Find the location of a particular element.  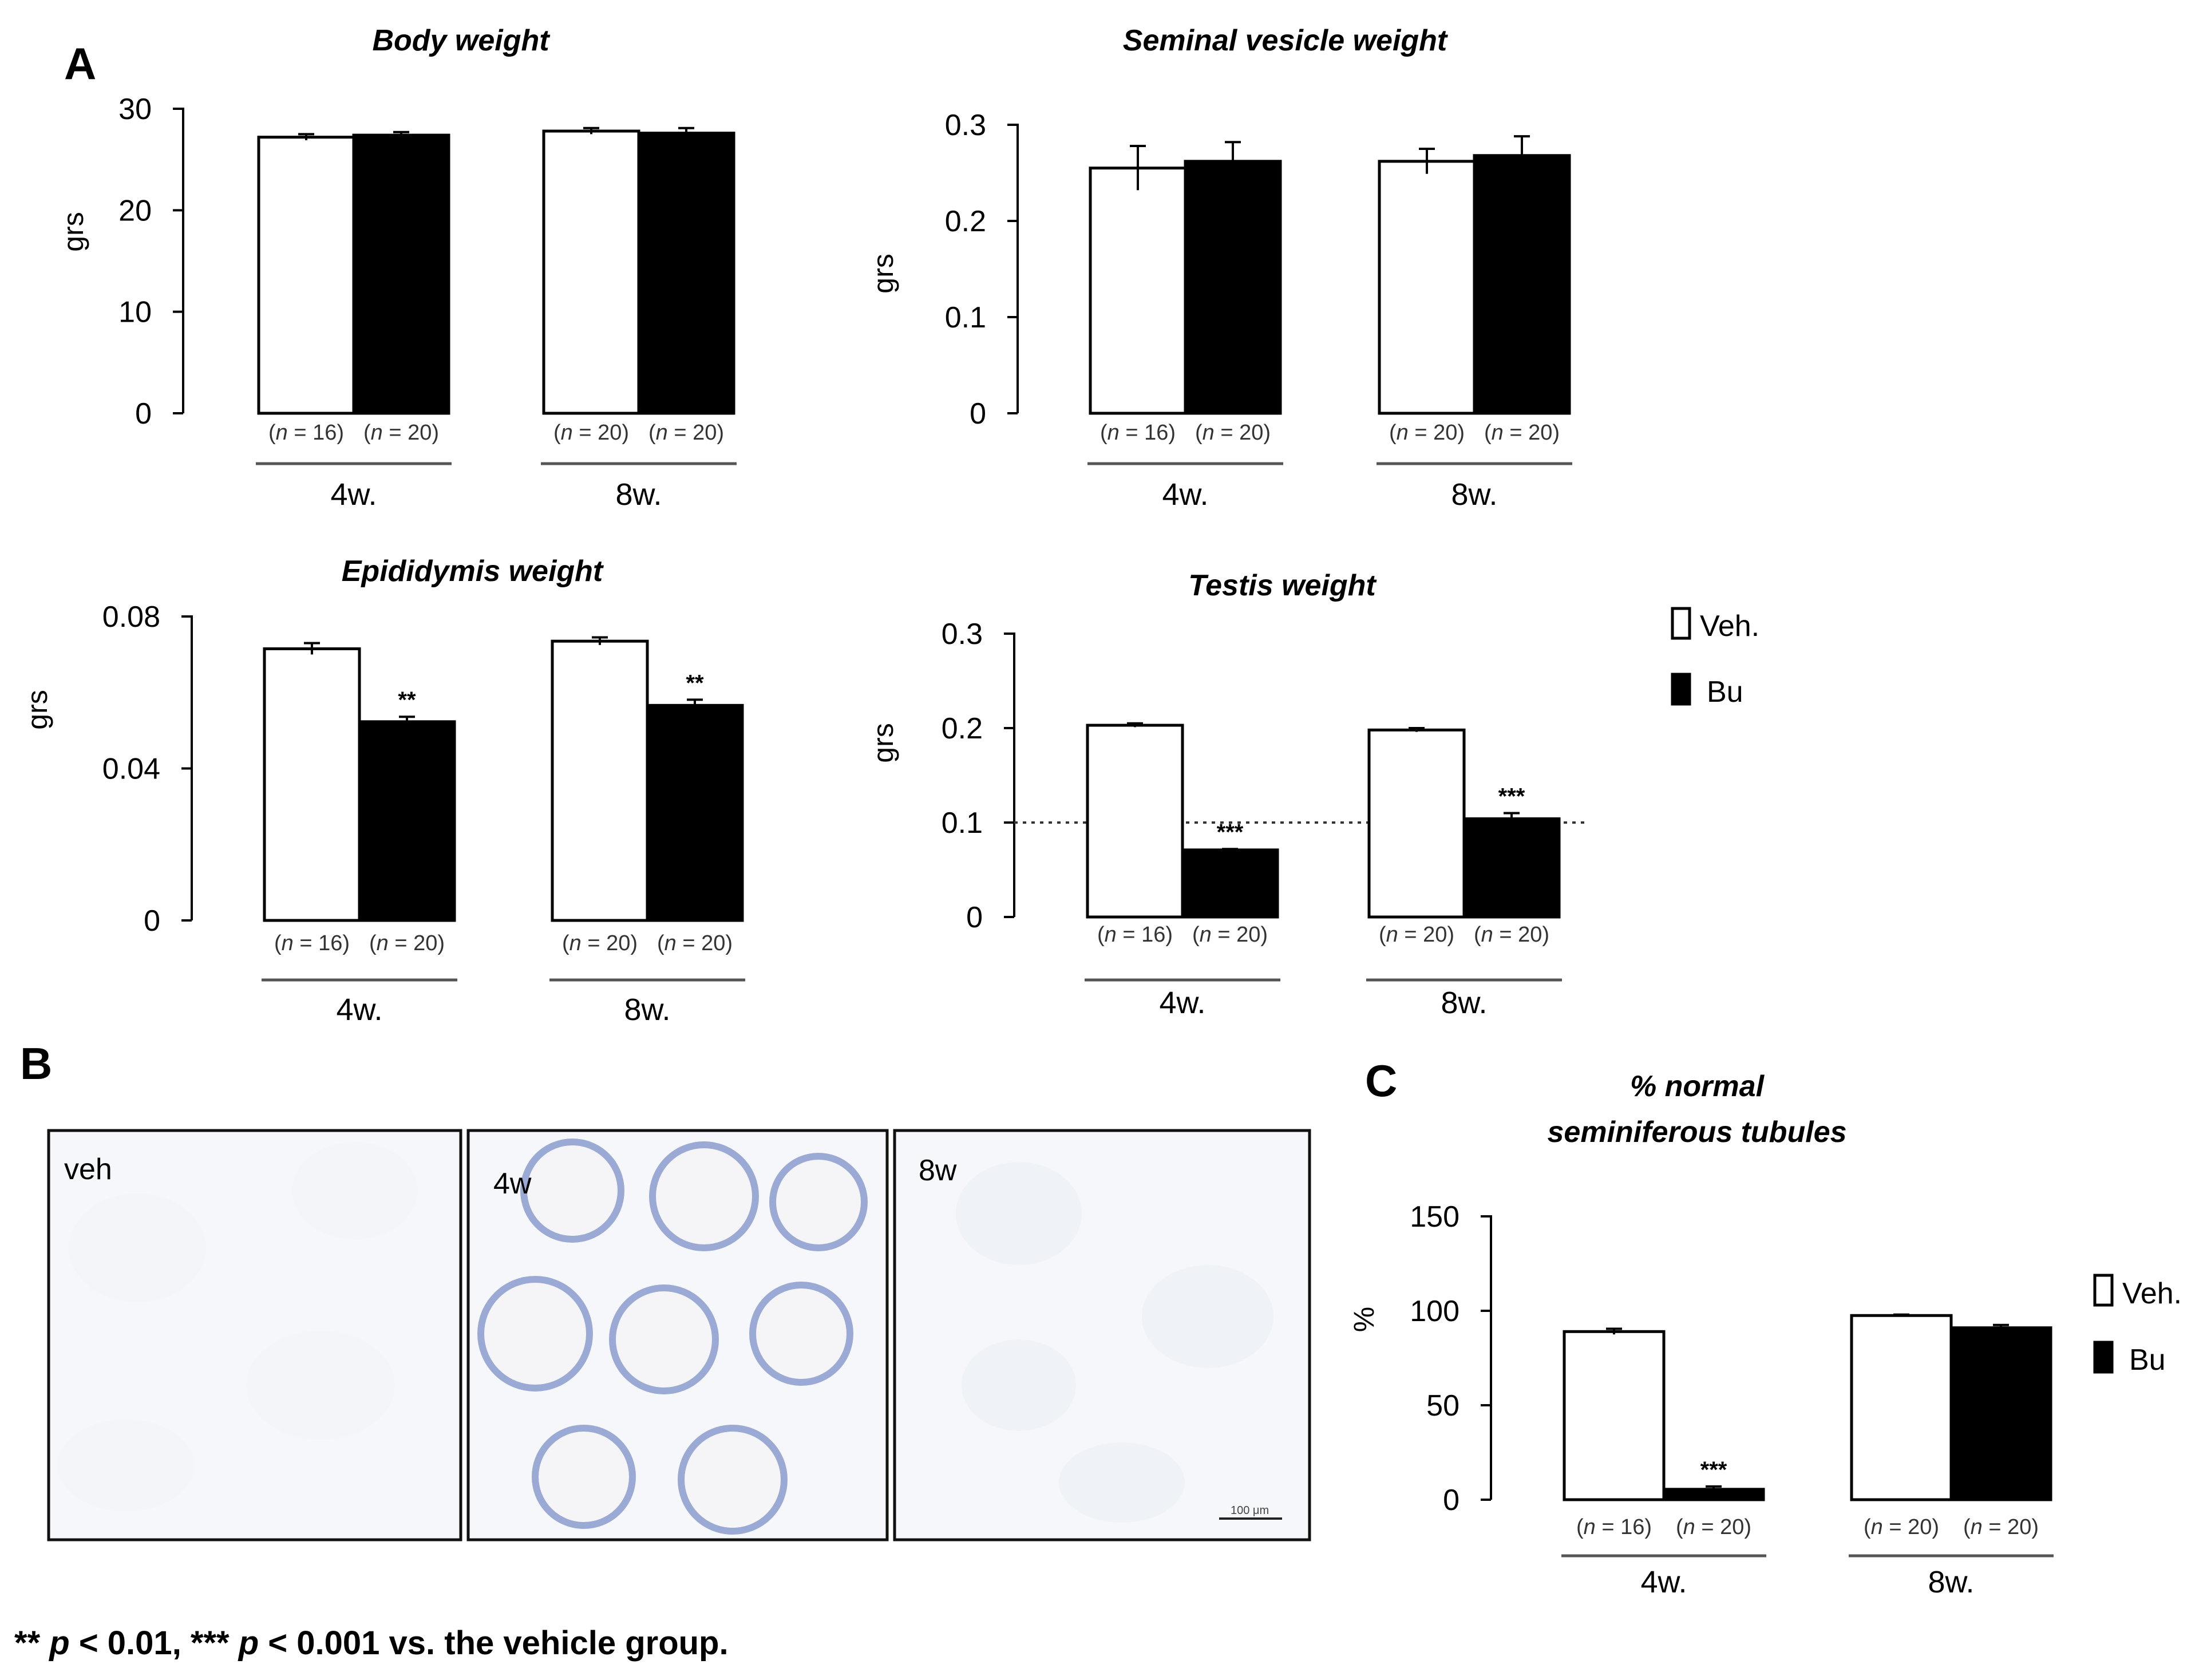

y-tick-label: 10 is located at coordinates (135, 312).